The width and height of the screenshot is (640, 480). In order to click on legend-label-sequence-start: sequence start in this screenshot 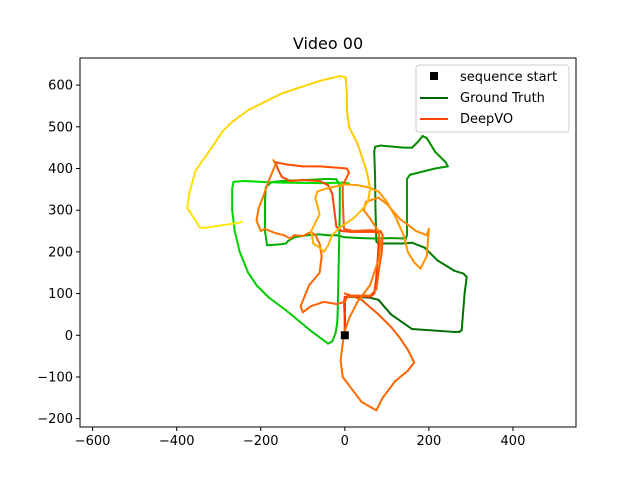, I will do `click(508, 77)`.